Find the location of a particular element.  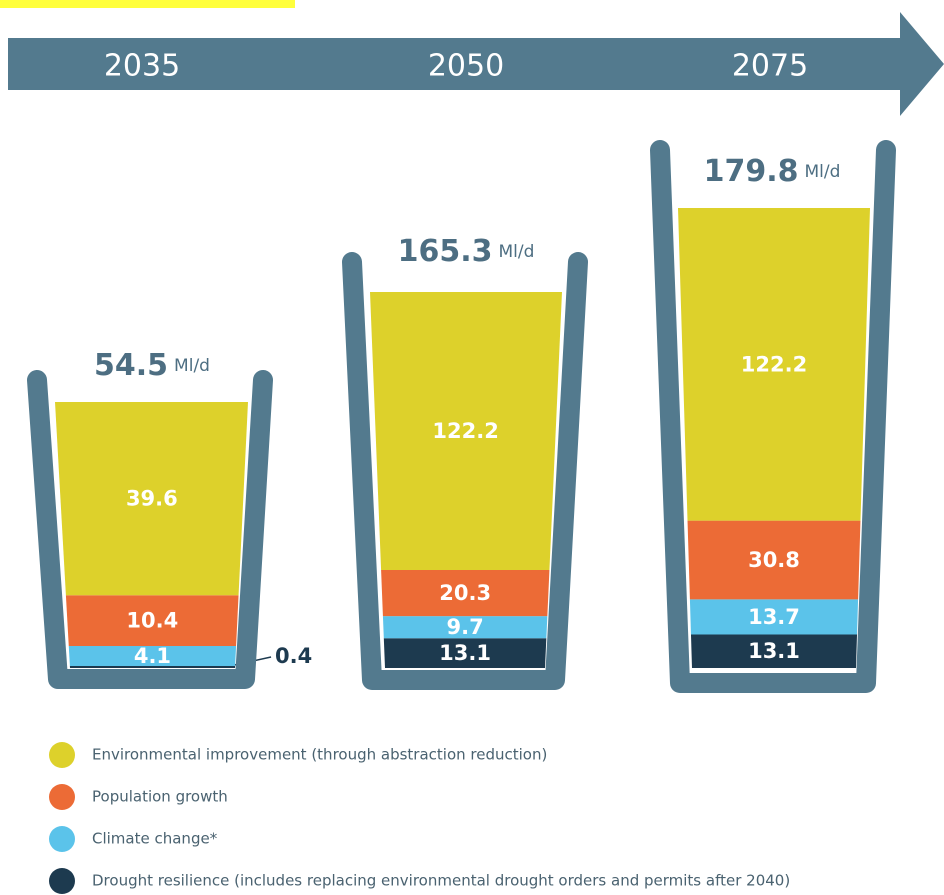

value-label: 13.7 is located at coordinates (774, 617).